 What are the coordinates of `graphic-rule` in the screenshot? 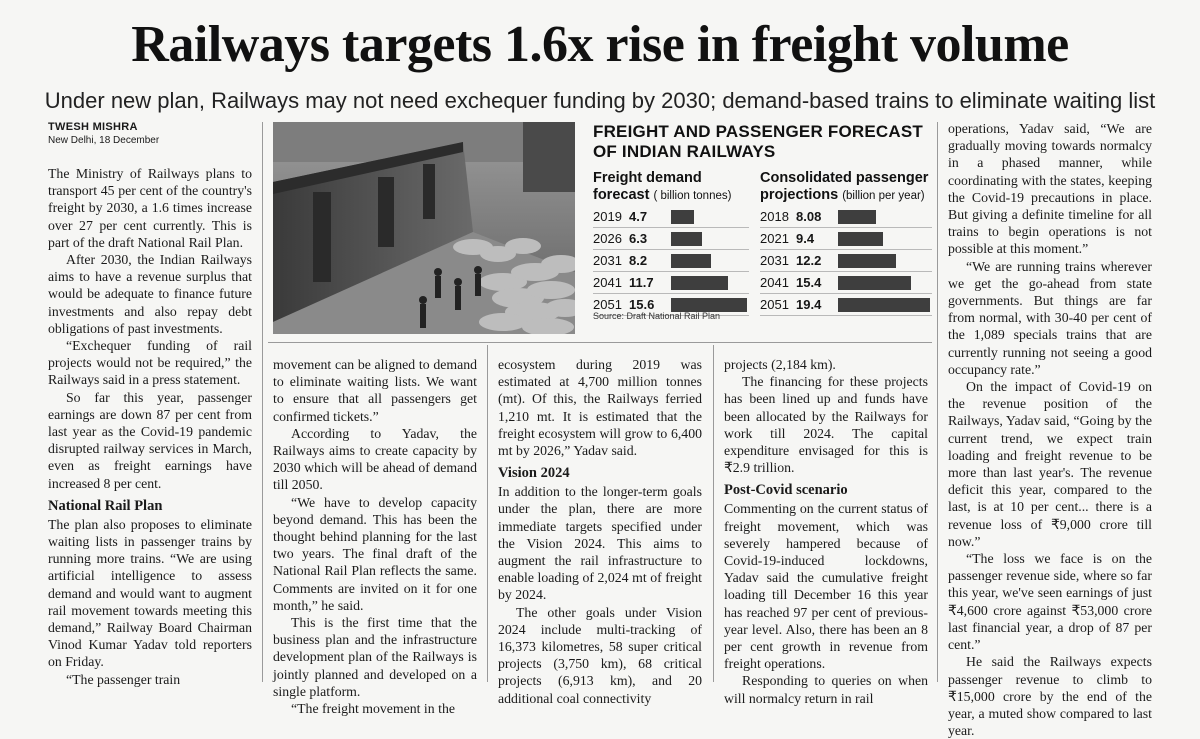 It's located at (600, 342).